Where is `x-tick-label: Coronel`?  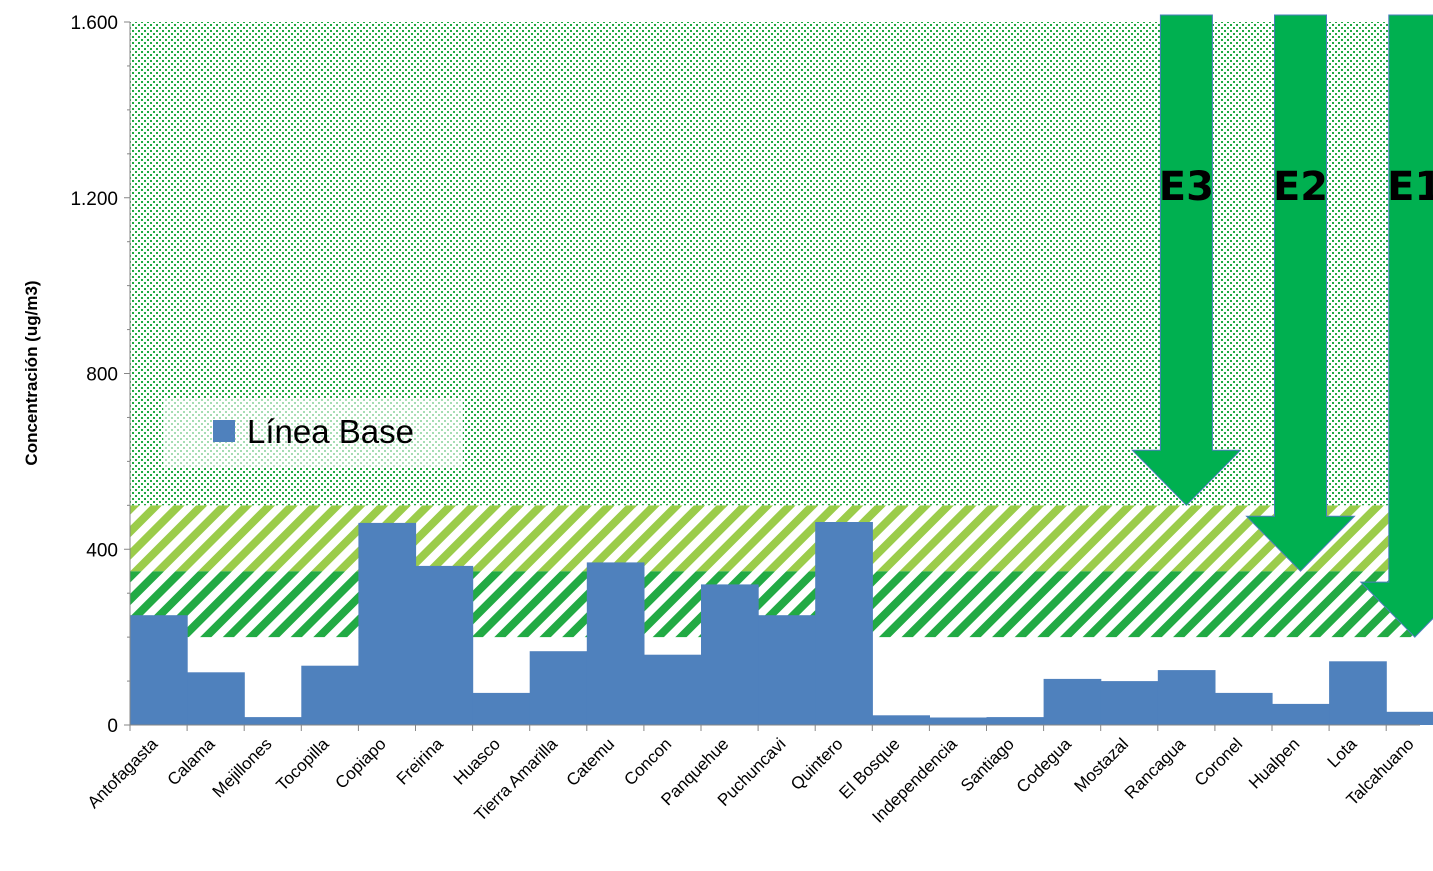
x-tick-label: Coronel is located at coordinates (1219, 762).